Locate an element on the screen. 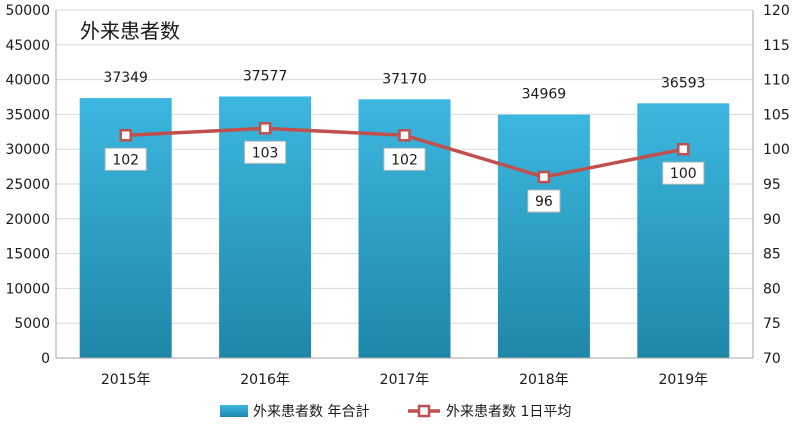  legend: 外来患者数 年合計 外来患者数 1日平均 is located at coordinates (395, 412).